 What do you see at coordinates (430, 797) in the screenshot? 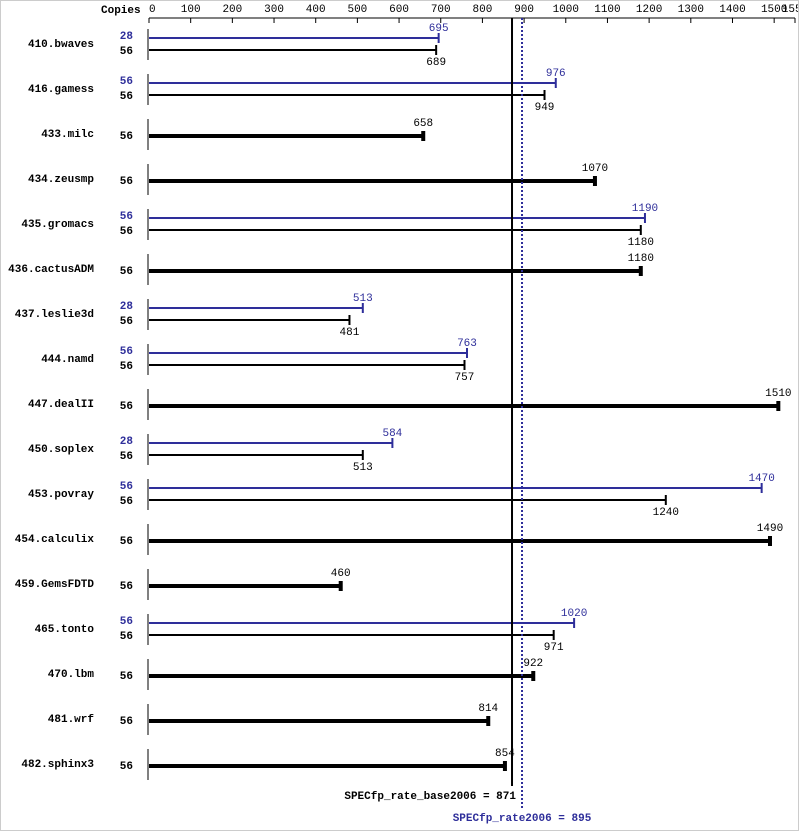
I see `reference-label: SPECfp_rate_base2006 = 871` at bounding box center [430, 797].